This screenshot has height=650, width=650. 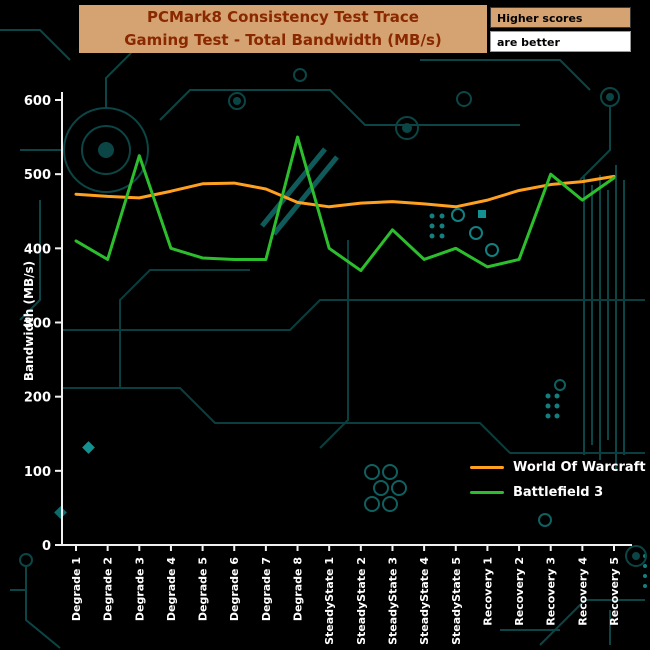 I want to click on legend: World Of Warcraft Battlefield 3, so click(x=558, y=480).